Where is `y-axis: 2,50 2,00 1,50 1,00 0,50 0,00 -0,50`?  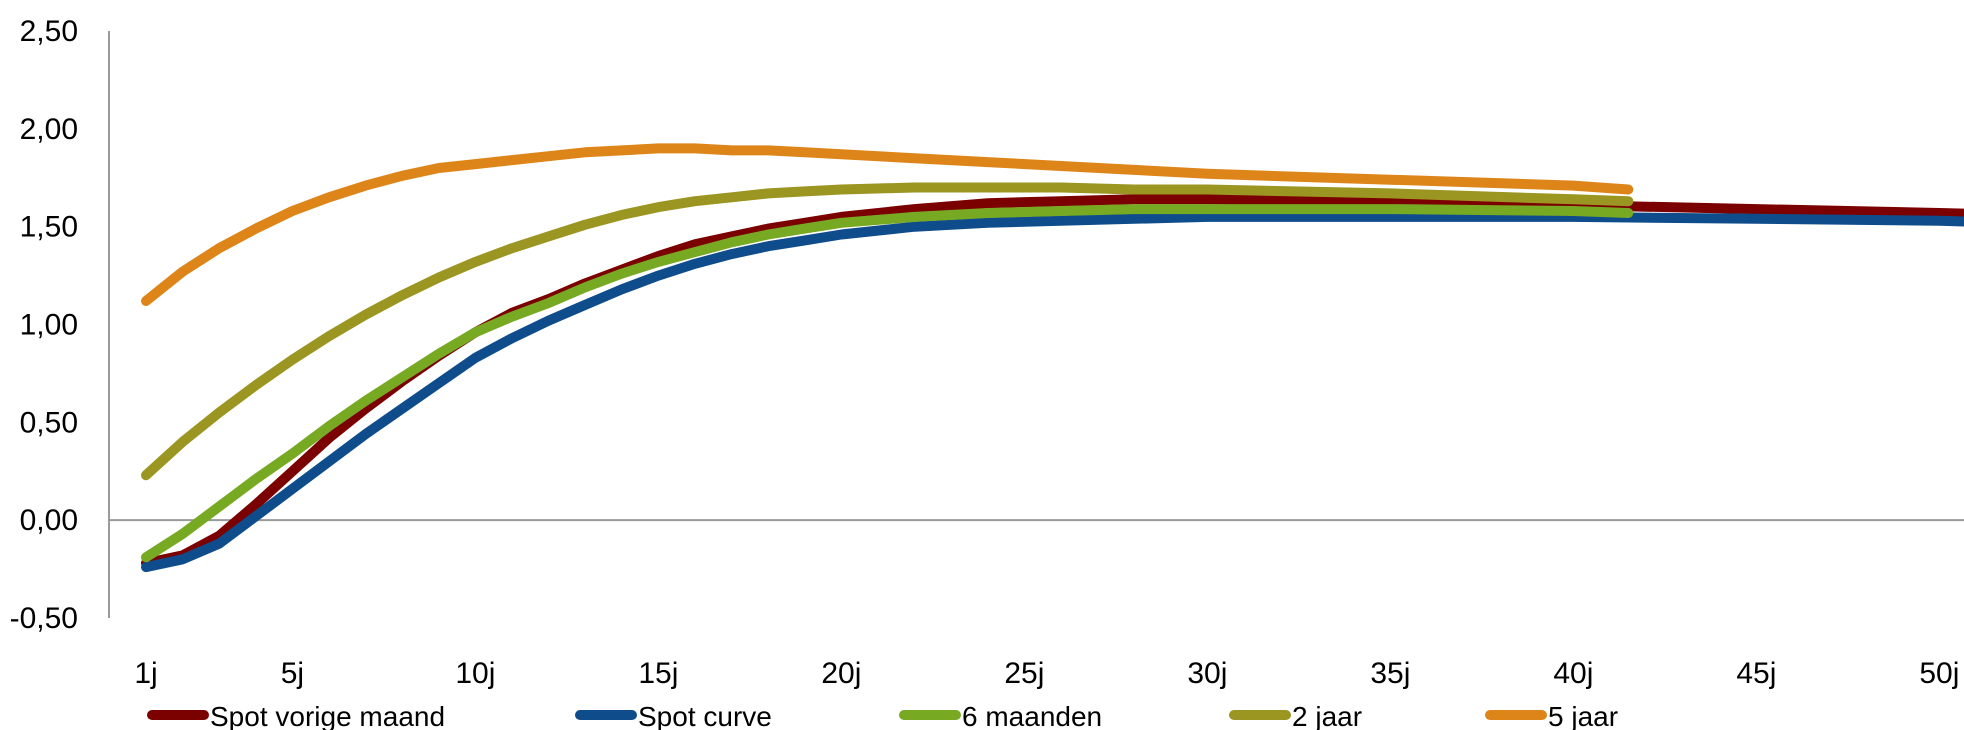
y-axis: 2,50 2,00 1,50 1,00 0,50 0,00 -0,50 is located at coordinates (60, 325).